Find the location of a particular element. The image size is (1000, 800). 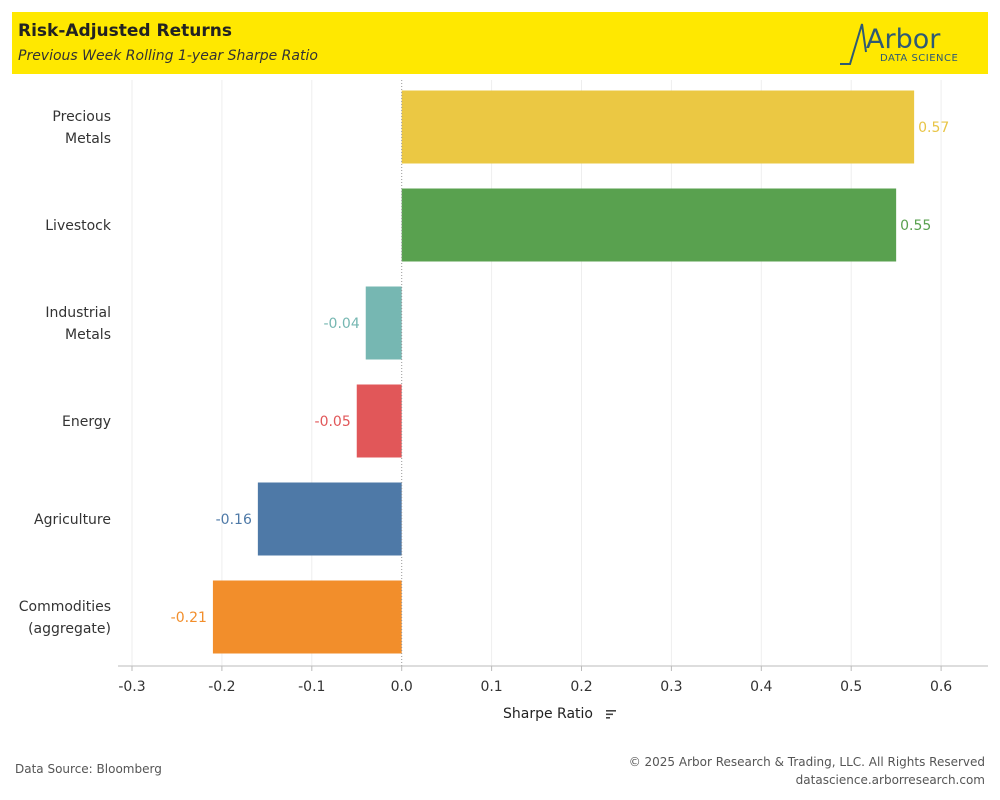

category-label-4: Agriculture is located at coordinates (72, 520).